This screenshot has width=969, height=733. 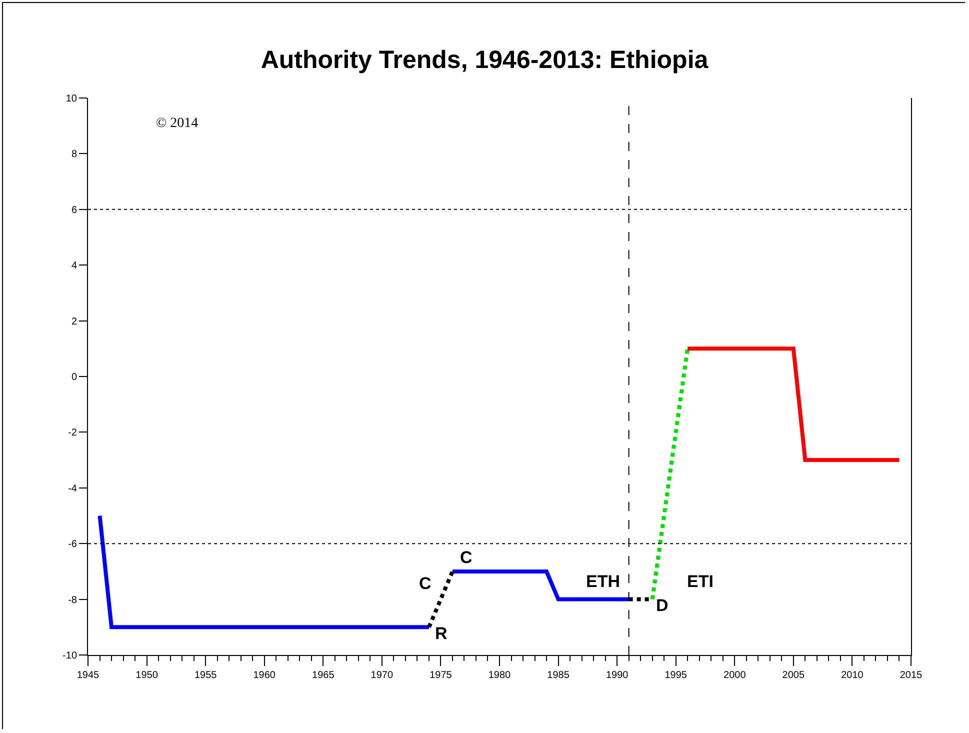 I want to click on y-tick-label: -4, so click(x=73, y=488).